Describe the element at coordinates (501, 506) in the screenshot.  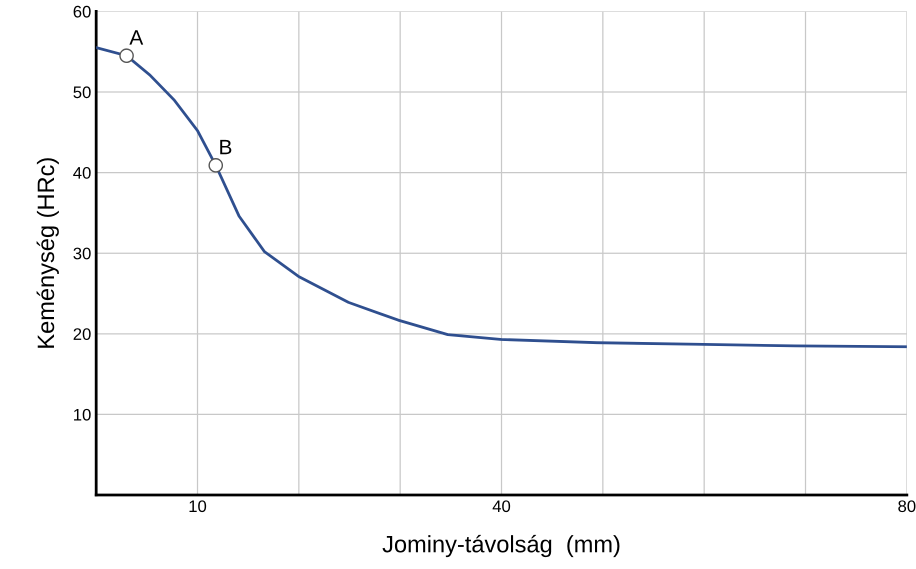
I see `x-tick-label: 40` at that location.